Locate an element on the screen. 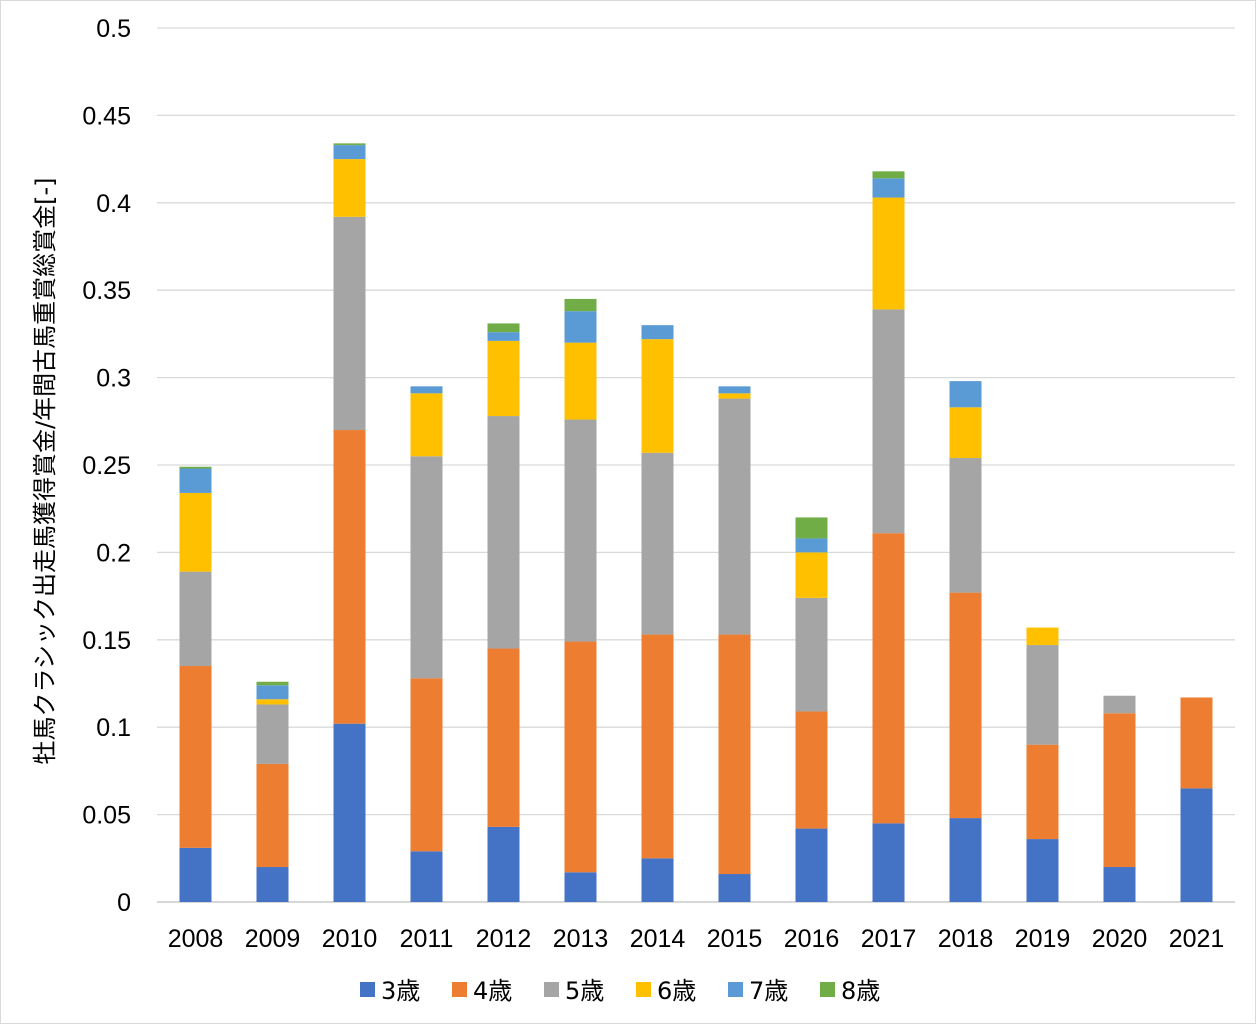  x-tick-label: 2019 is located at coordinates (1043, 939).